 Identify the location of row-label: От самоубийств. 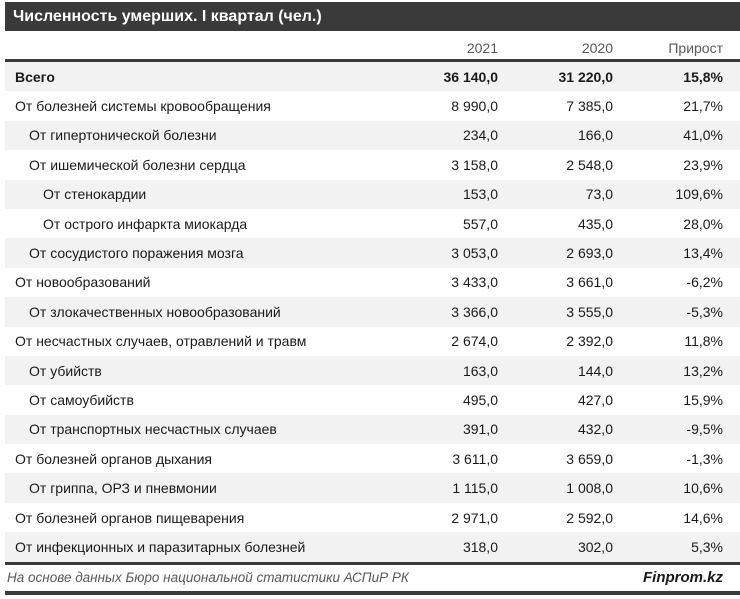
(81, 399).